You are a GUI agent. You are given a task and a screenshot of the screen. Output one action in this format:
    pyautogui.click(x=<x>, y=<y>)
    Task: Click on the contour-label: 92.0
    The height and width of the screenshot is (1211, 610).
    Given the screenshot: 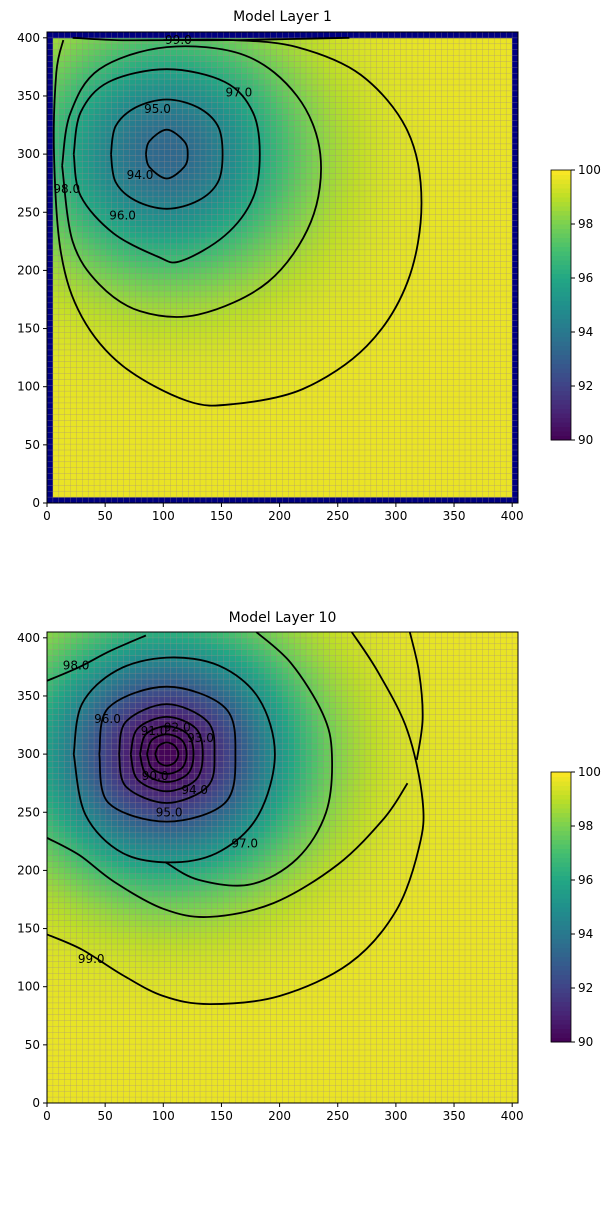 What is the action you would take?
    pyautogui.click(x=177, y=727)
    